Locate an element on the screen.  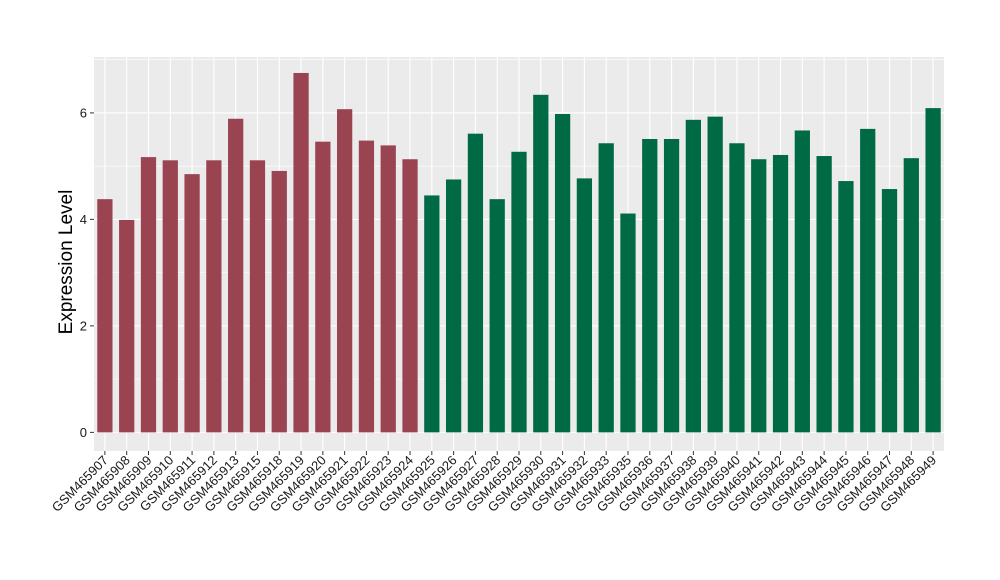
bar-GSM465907 is located at coordinates (105, 316).